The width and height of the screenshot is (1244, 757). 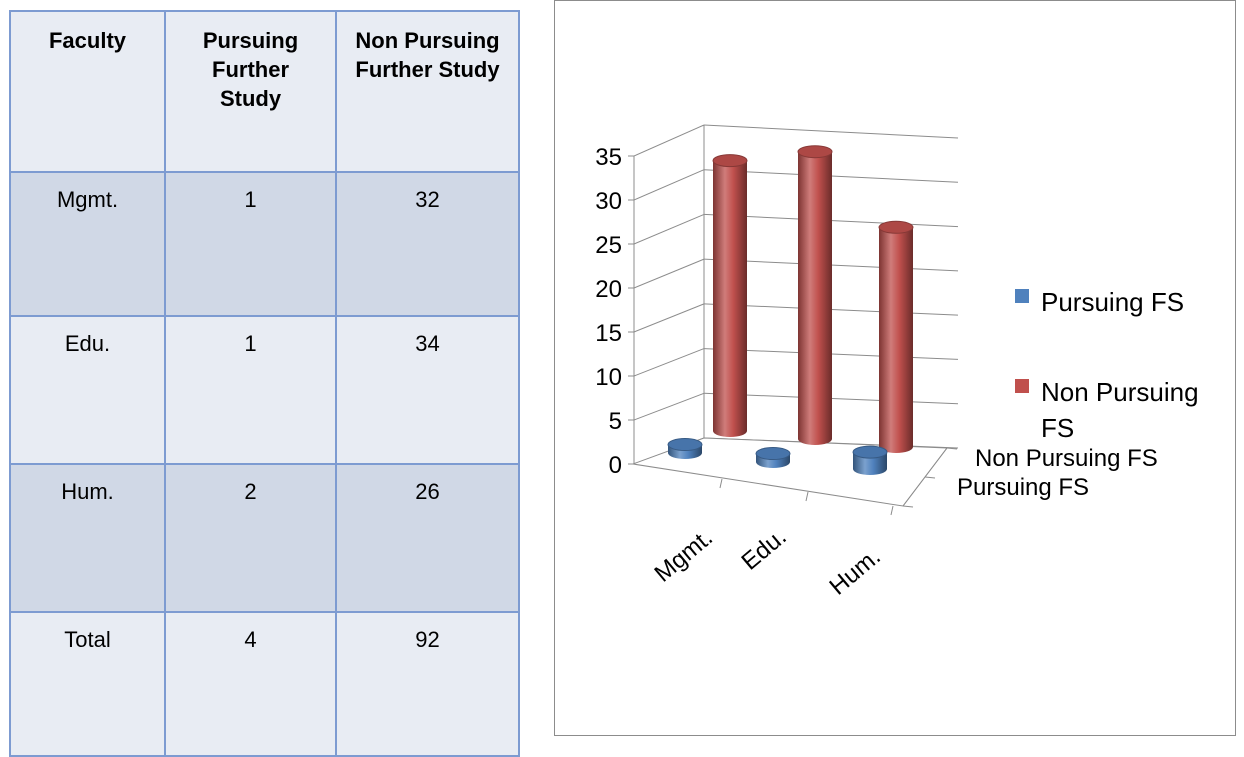 What do you see at coordinates (87, 390) in the screenshot?
I see `cell-faculty: Edu.` at bounding box center [87, 390].